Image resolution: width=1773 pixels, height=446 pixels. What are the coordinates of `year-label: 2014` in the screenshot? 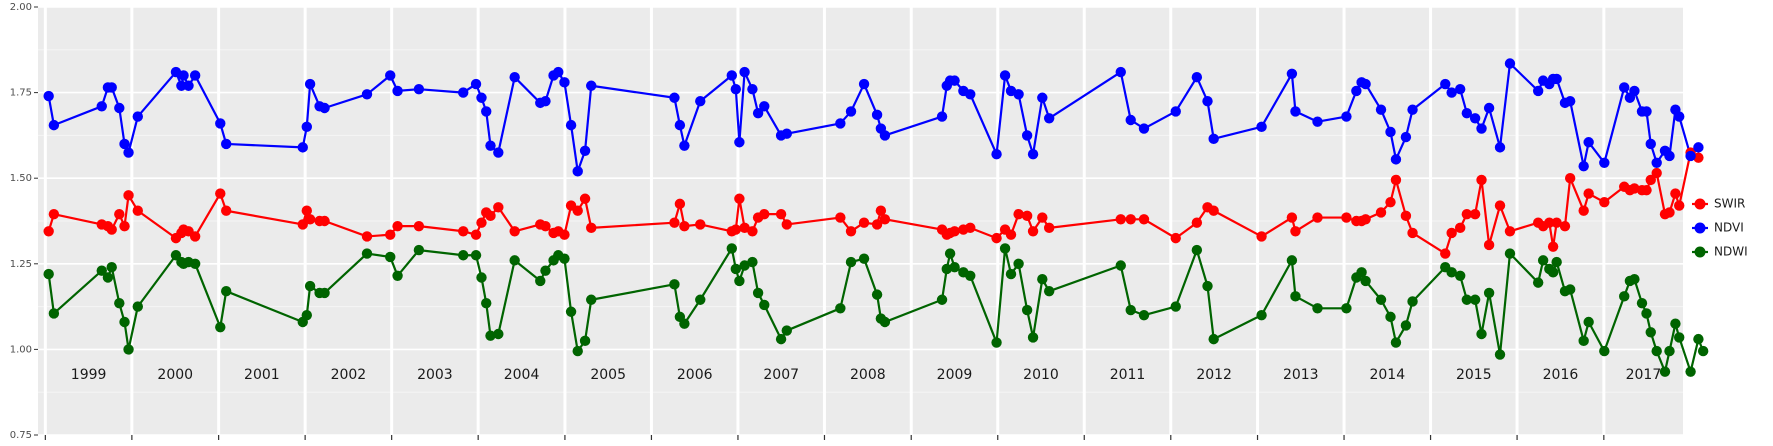 It's located at (1387, 375).